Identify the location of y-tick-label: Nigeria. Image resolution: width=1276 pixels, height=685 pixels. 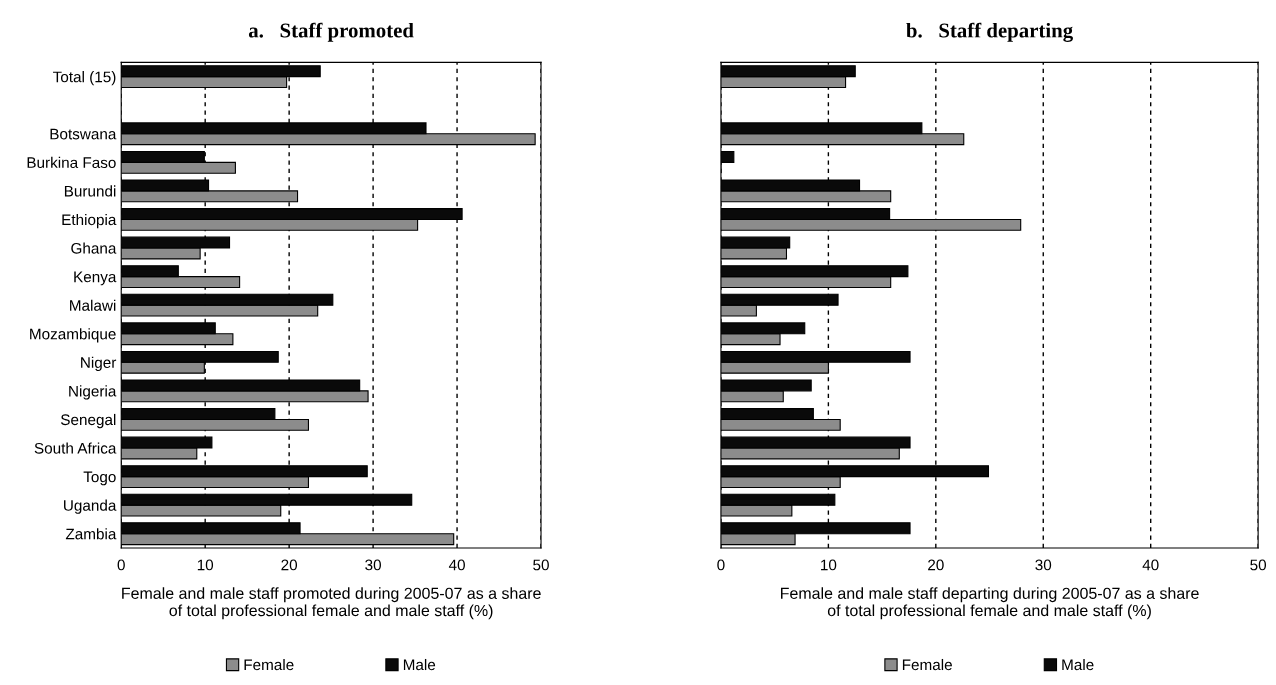
(93, 392).